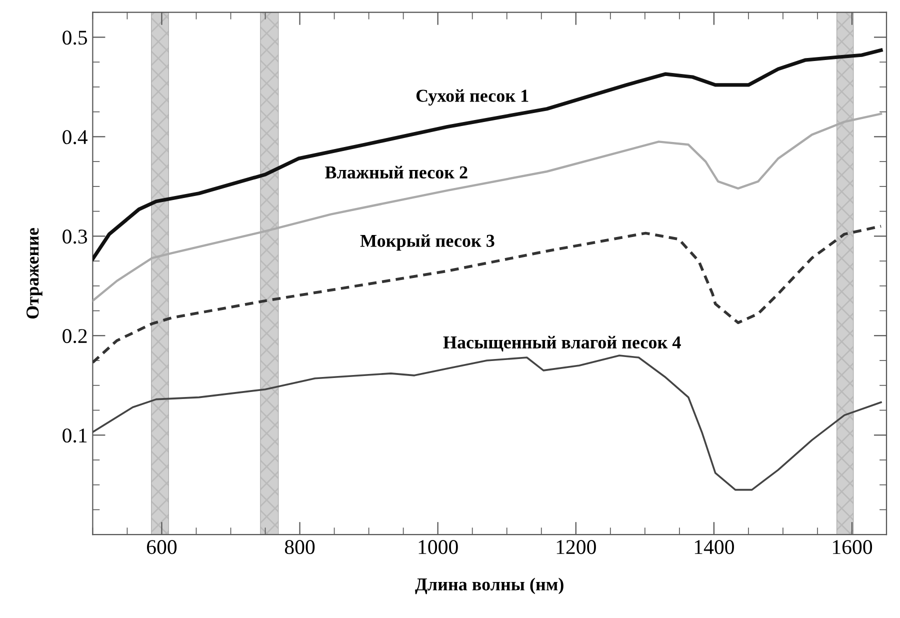 The width and height of the screenshot is (900, 618). What do you see at coordinates (489, 586) in the screenshot?
I see `x-axis-title: Длина волны (нм)` at bounding box center [489, 586].